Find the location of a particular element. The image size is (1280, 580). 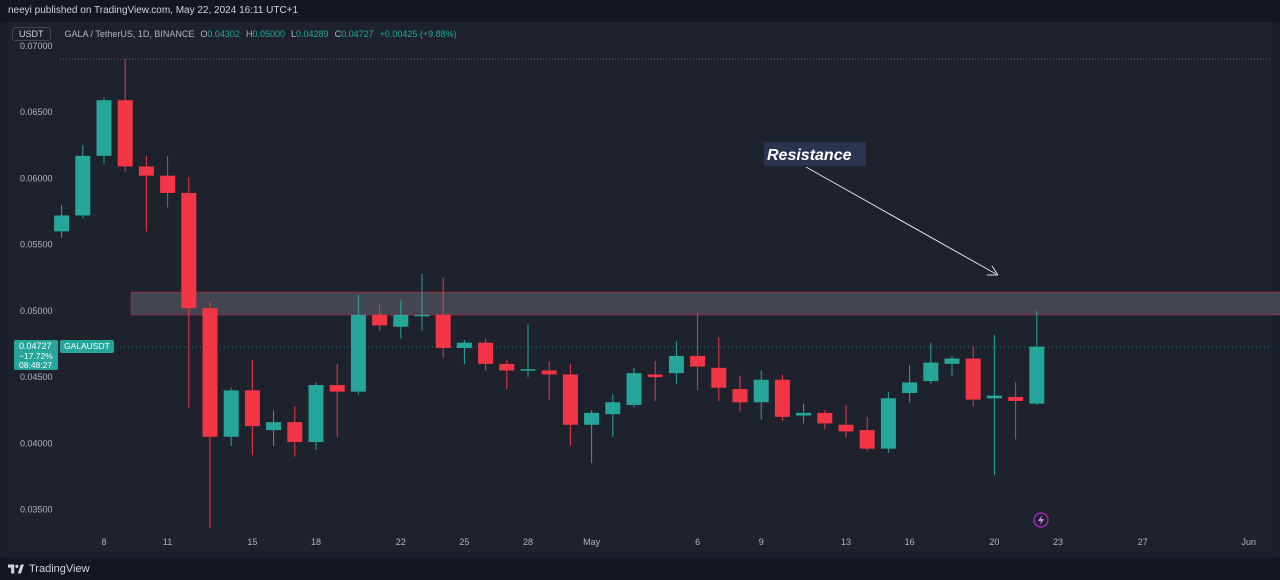

symbol-description: GALA / TetherUS, 1D, BINANCE is located at coordinates (129, 34).